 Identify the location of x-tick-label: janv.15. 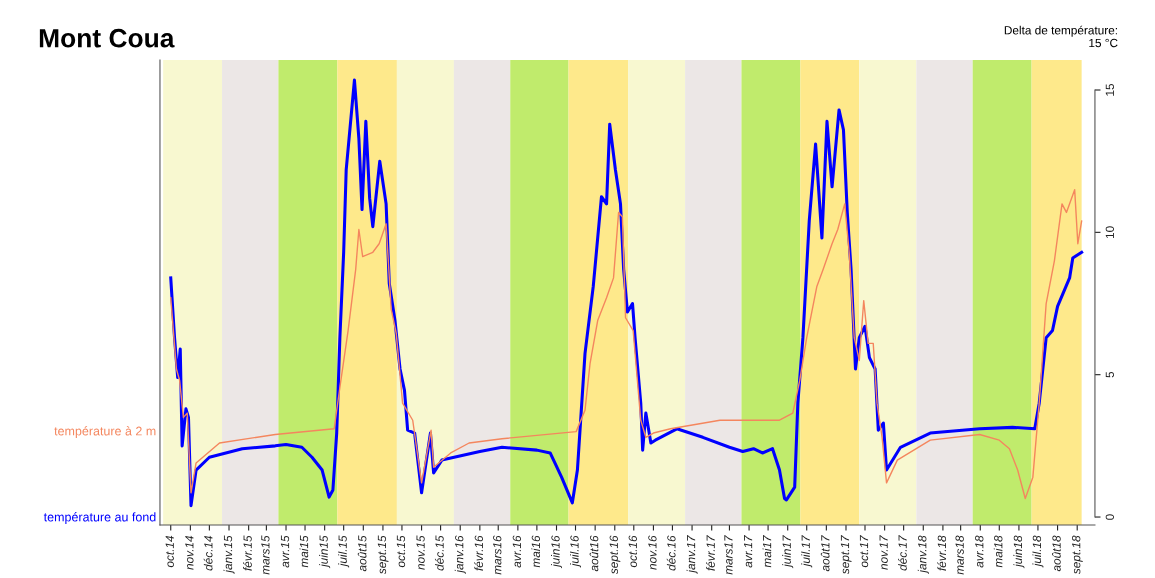
(229, 554).